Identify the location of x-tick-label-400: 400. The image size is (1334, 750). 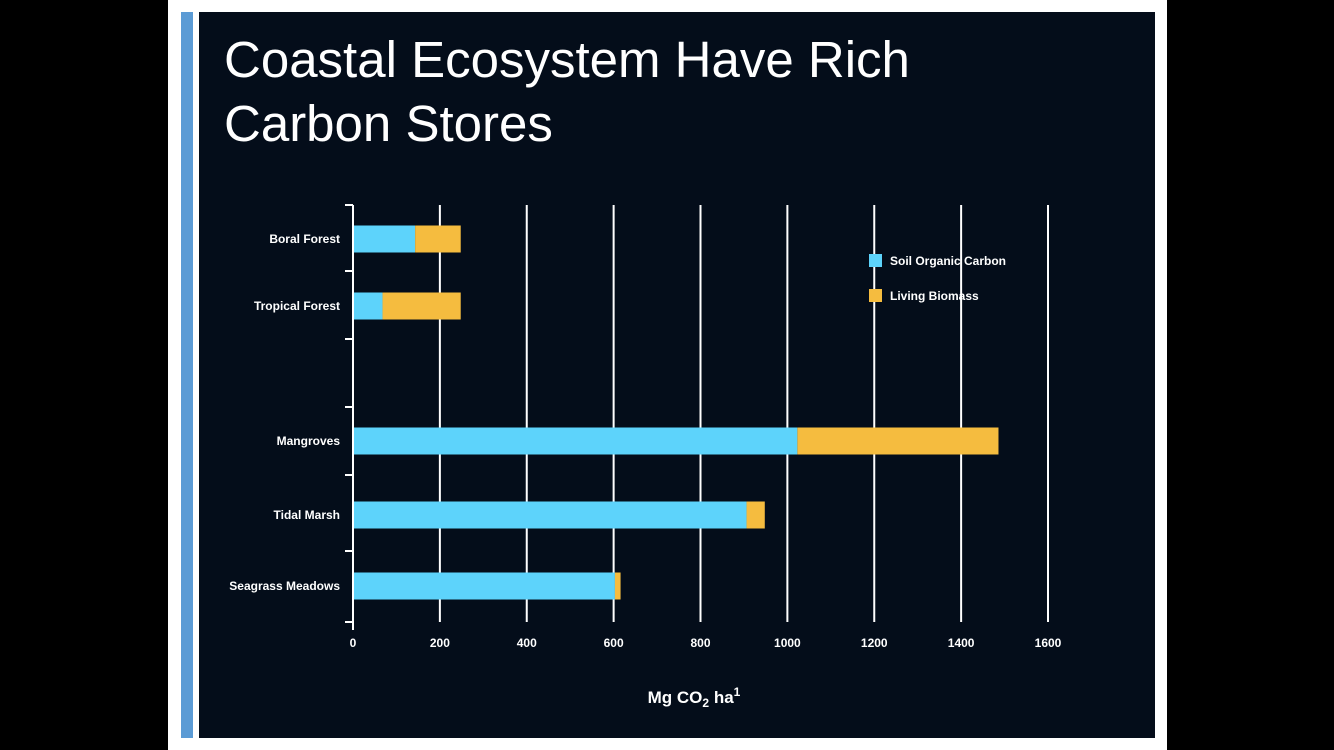
(527, 643).